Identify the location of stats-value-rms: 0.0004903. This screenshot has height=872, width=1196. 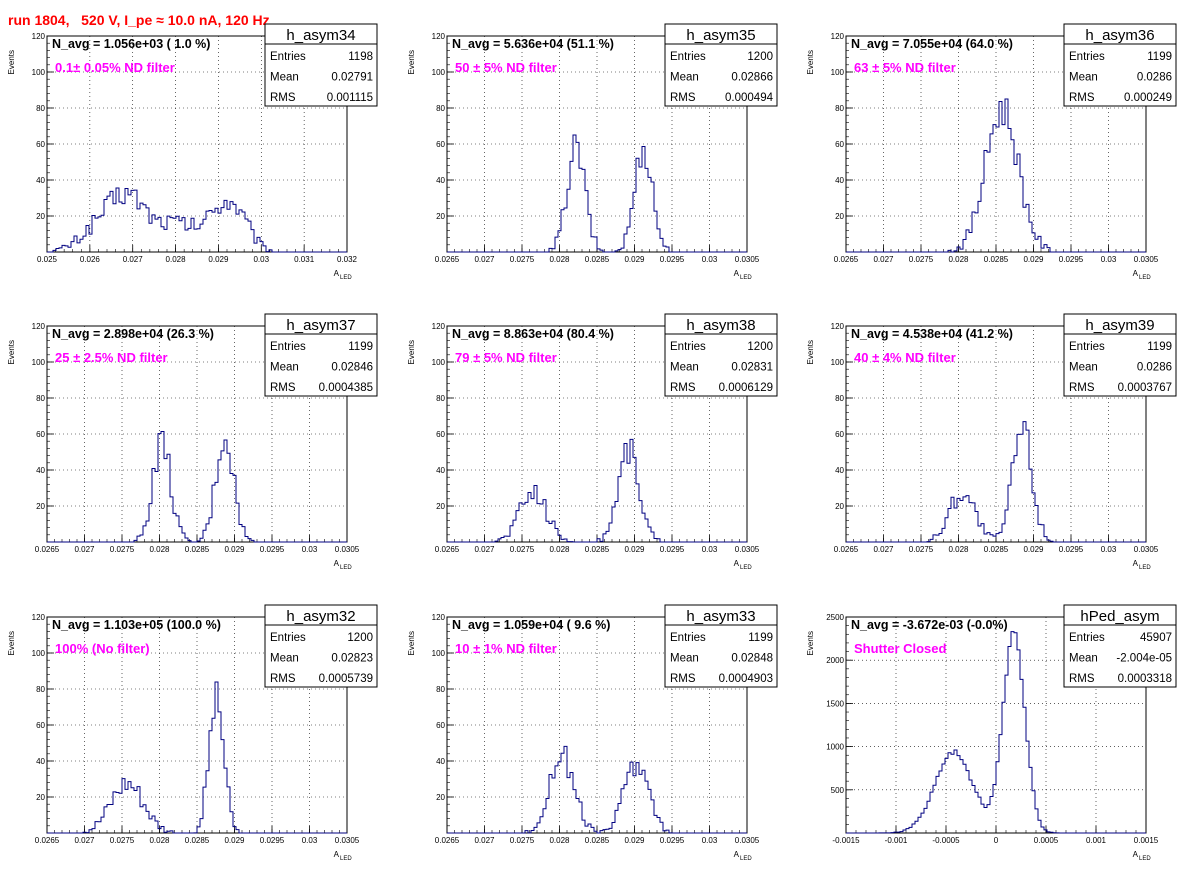
(746, 679).